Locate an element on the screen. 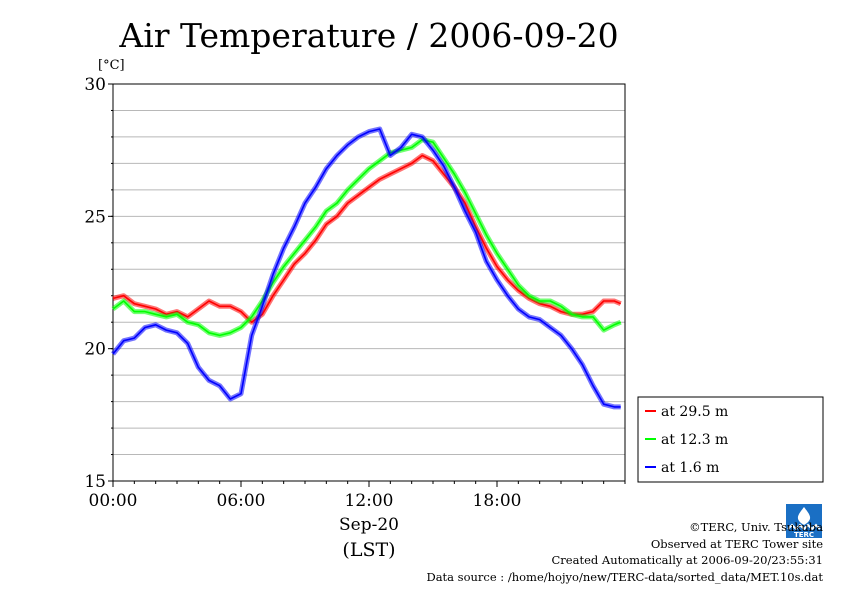  legend-frame is located at coordinates (730, 439).